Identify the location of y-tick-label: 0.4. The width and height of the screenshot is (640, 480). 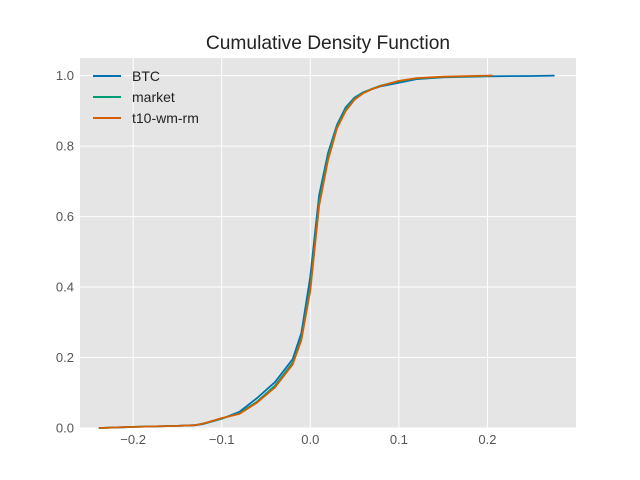
(65, 287).